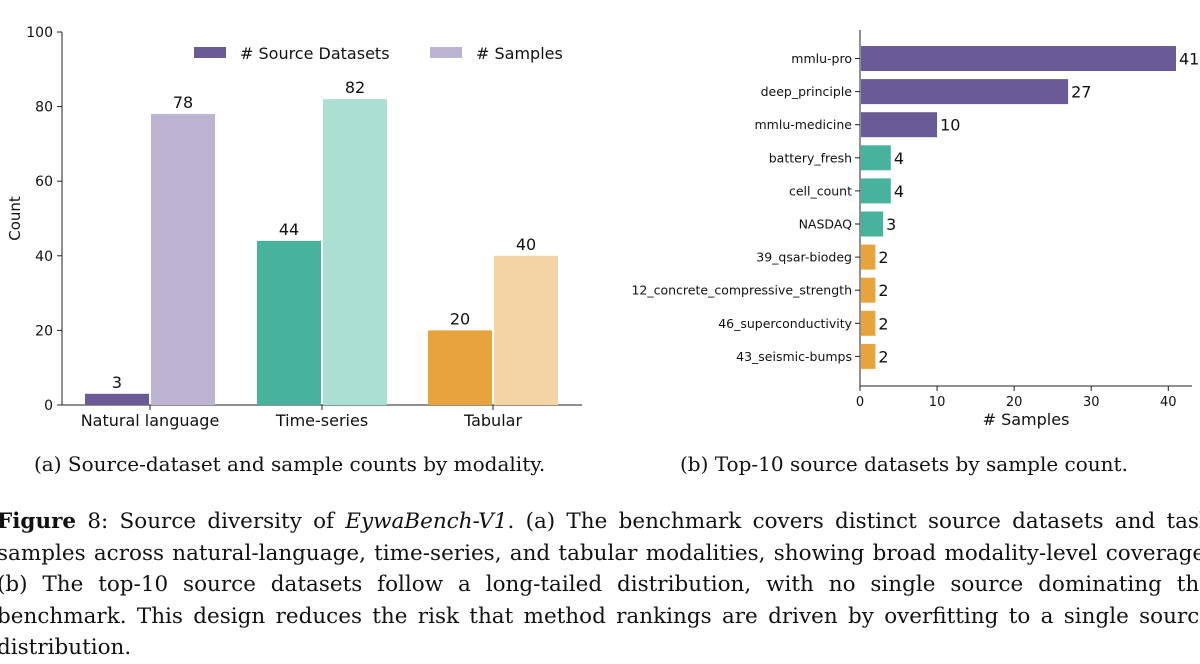 This screenshot has height=664, width=1200. Describe the element at coordinates (492, 420) in the screenshot. I see `x-tick-label: Tabular` at that location.